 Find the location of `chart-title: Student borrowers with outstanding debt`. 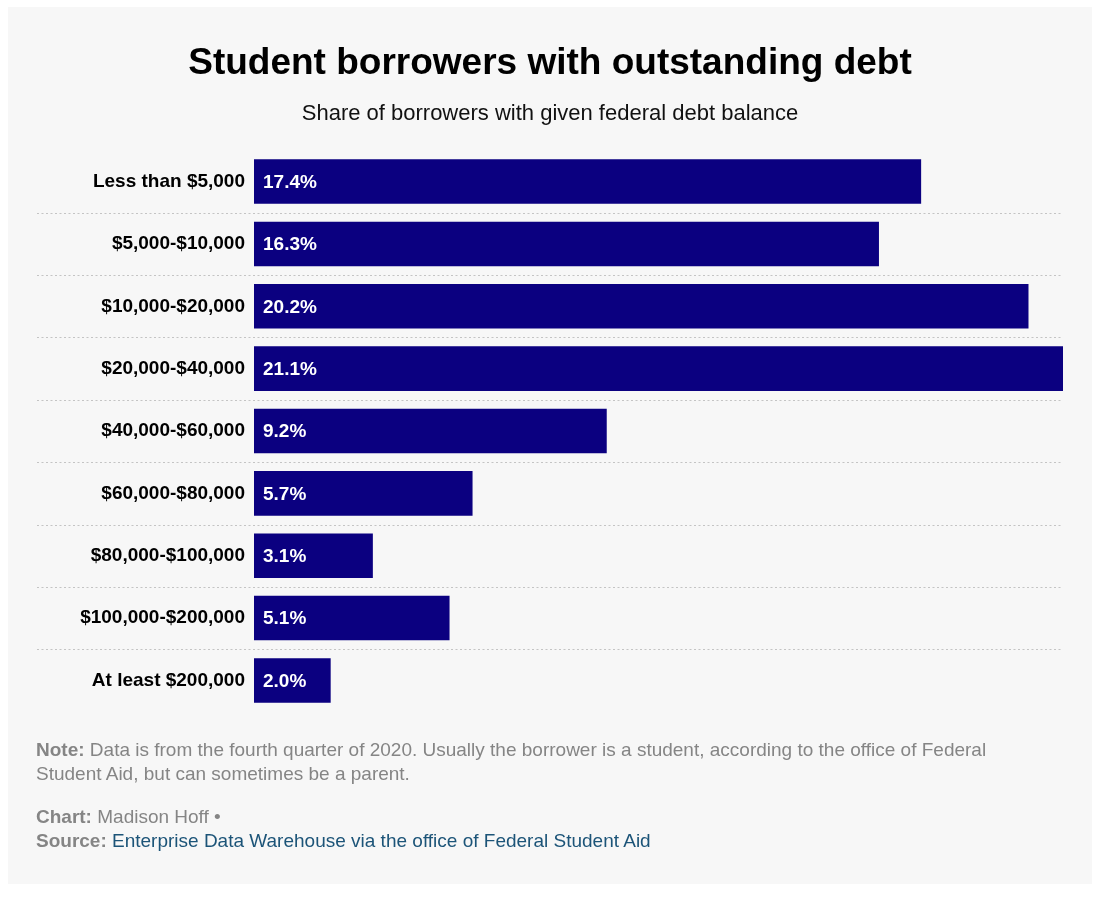

chart-title: Student borrowers with outstanding debt is located at coordinates (550, 62).